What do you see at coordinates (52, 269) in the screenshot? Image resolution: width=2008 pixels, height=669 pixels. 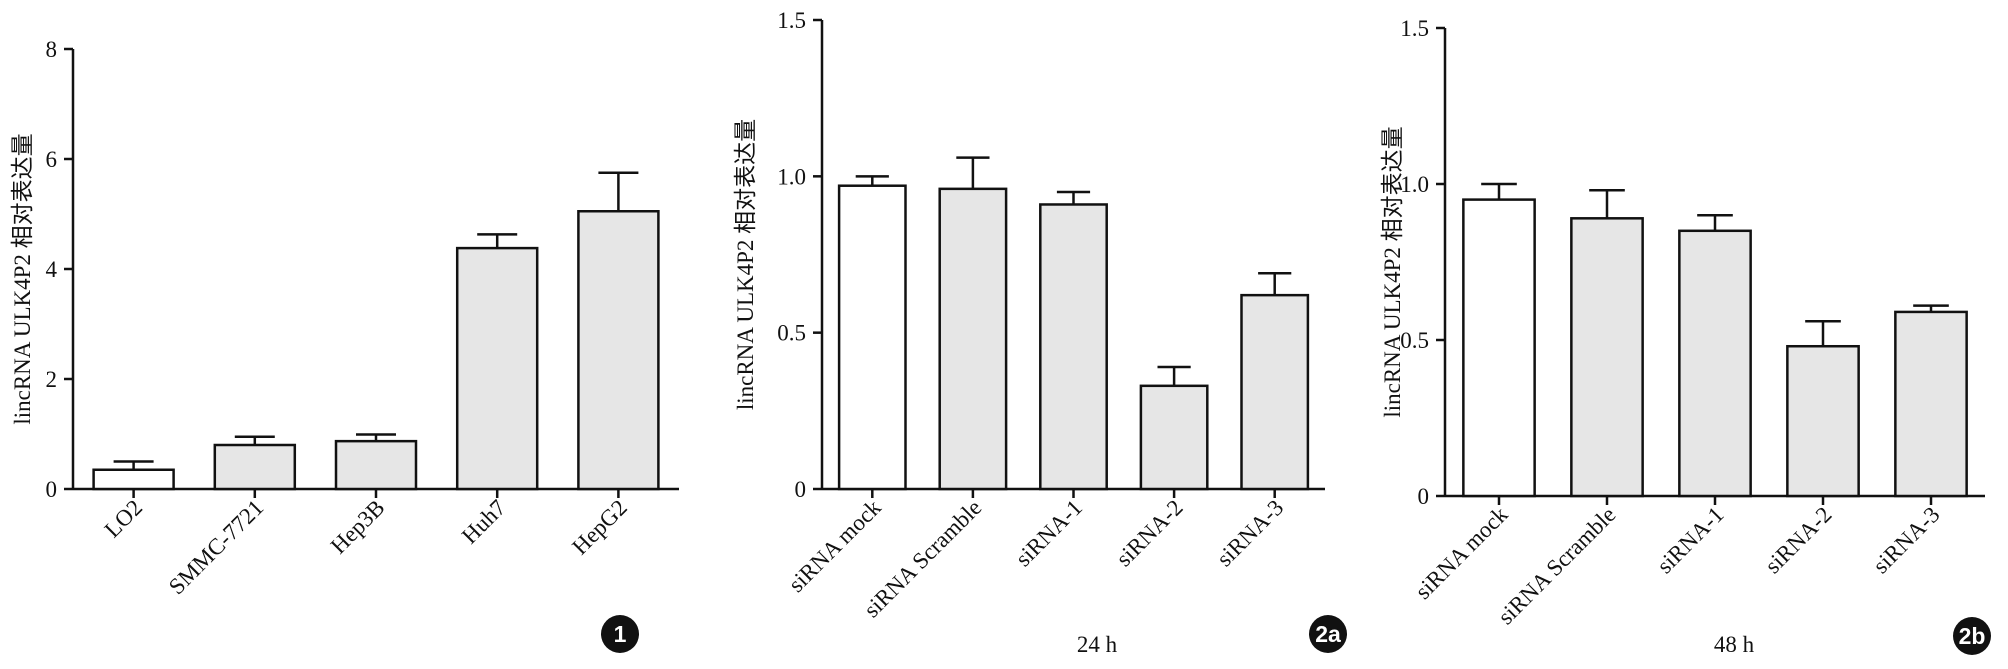 I see `y-tick-label: 4` at bounding box center [52, 269].